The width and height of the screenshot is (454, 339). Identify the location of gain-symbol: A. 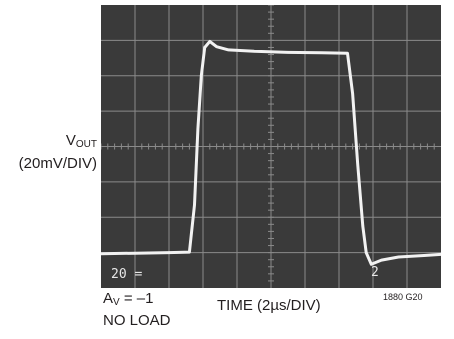
(108, 298).